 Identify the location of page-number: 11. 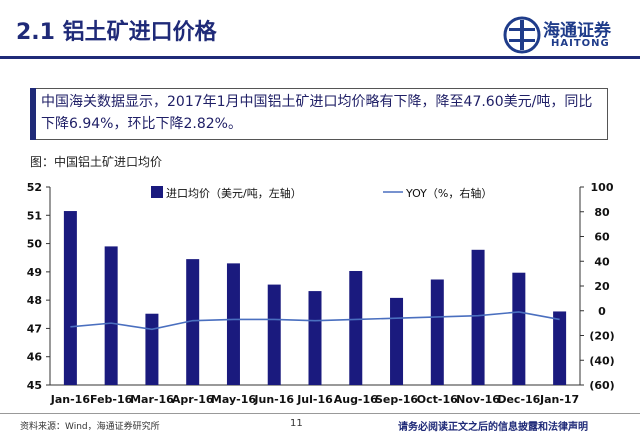
(296, 423).